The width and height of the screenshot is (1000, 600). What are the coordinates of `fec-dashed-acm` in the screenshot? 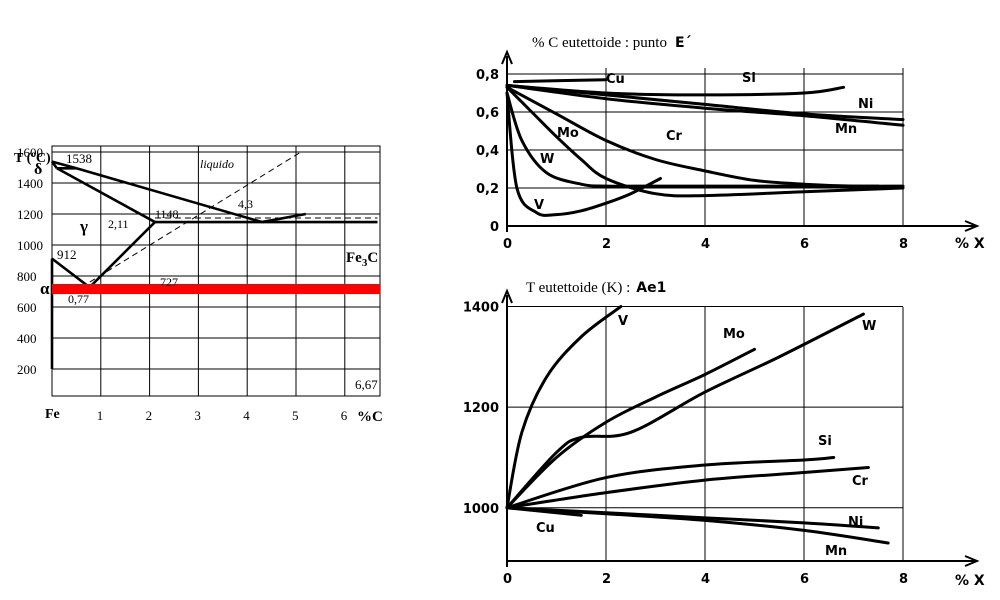 It's located at (191, 219).